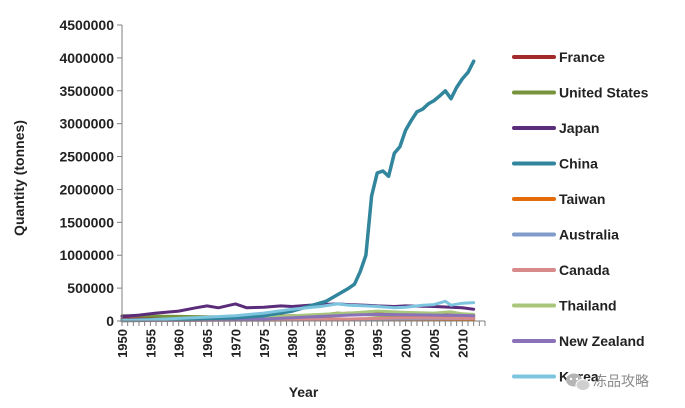 The height and width of the screenshot is (408, 685). Describe the element at coordinates (584, 270) in the screenshot. I see `legend-label-canada: Canada` at that location.